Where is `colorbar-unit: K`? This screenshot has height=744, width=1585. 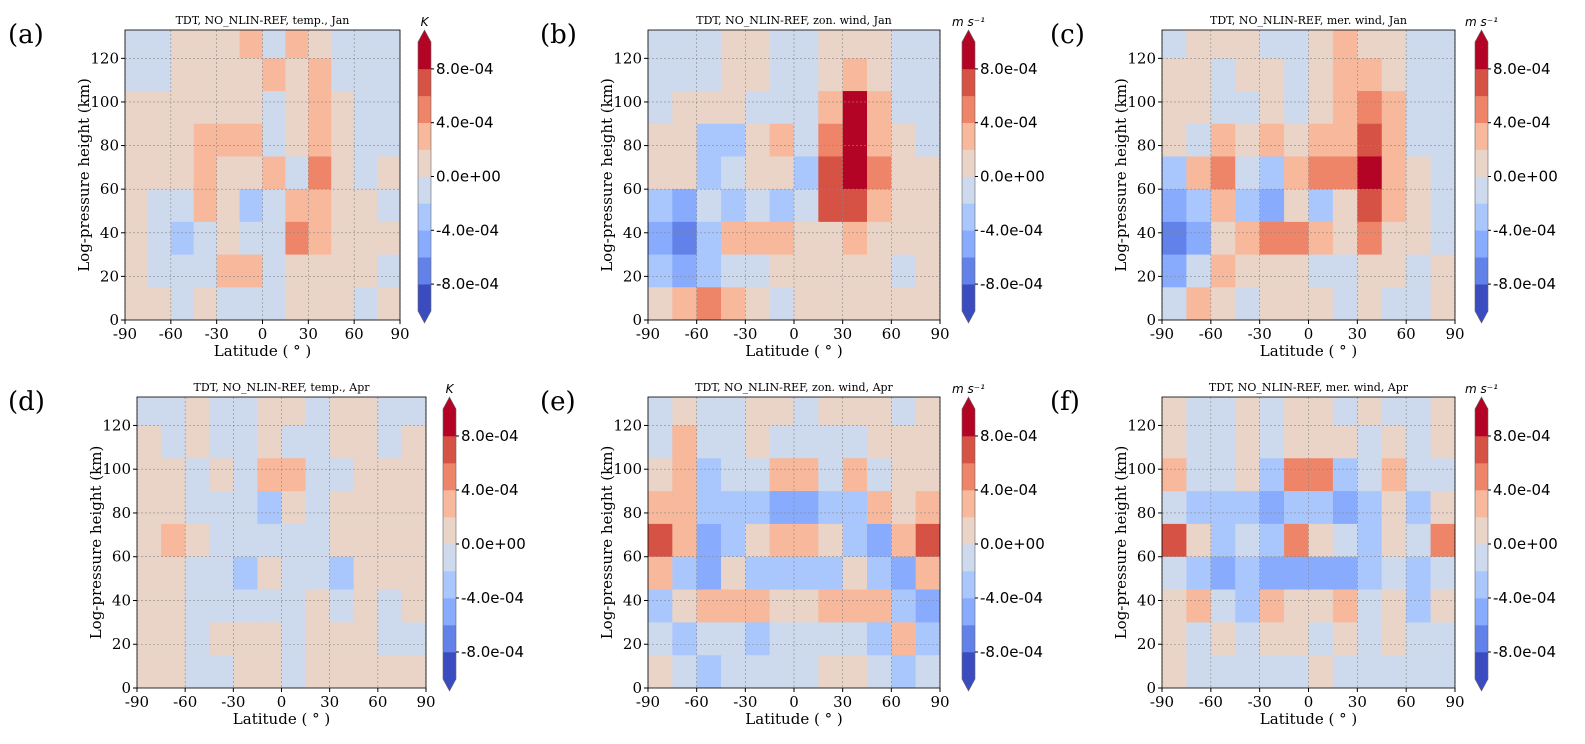
colorbar-unit: K is located at coordinates (425, 22).